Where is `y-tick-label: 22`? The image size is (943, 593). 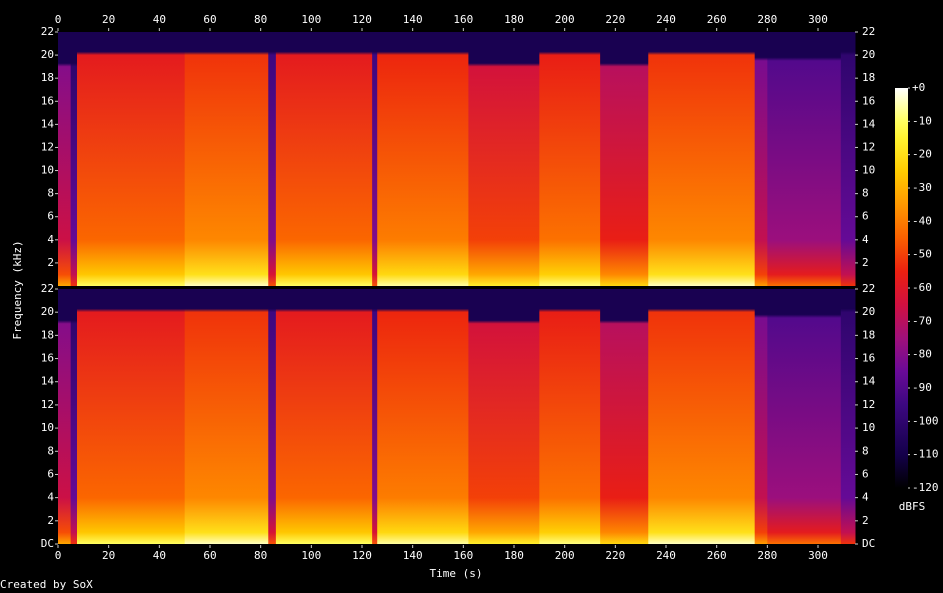 y-tick-label: 22 is located at coordinates (47, 31).